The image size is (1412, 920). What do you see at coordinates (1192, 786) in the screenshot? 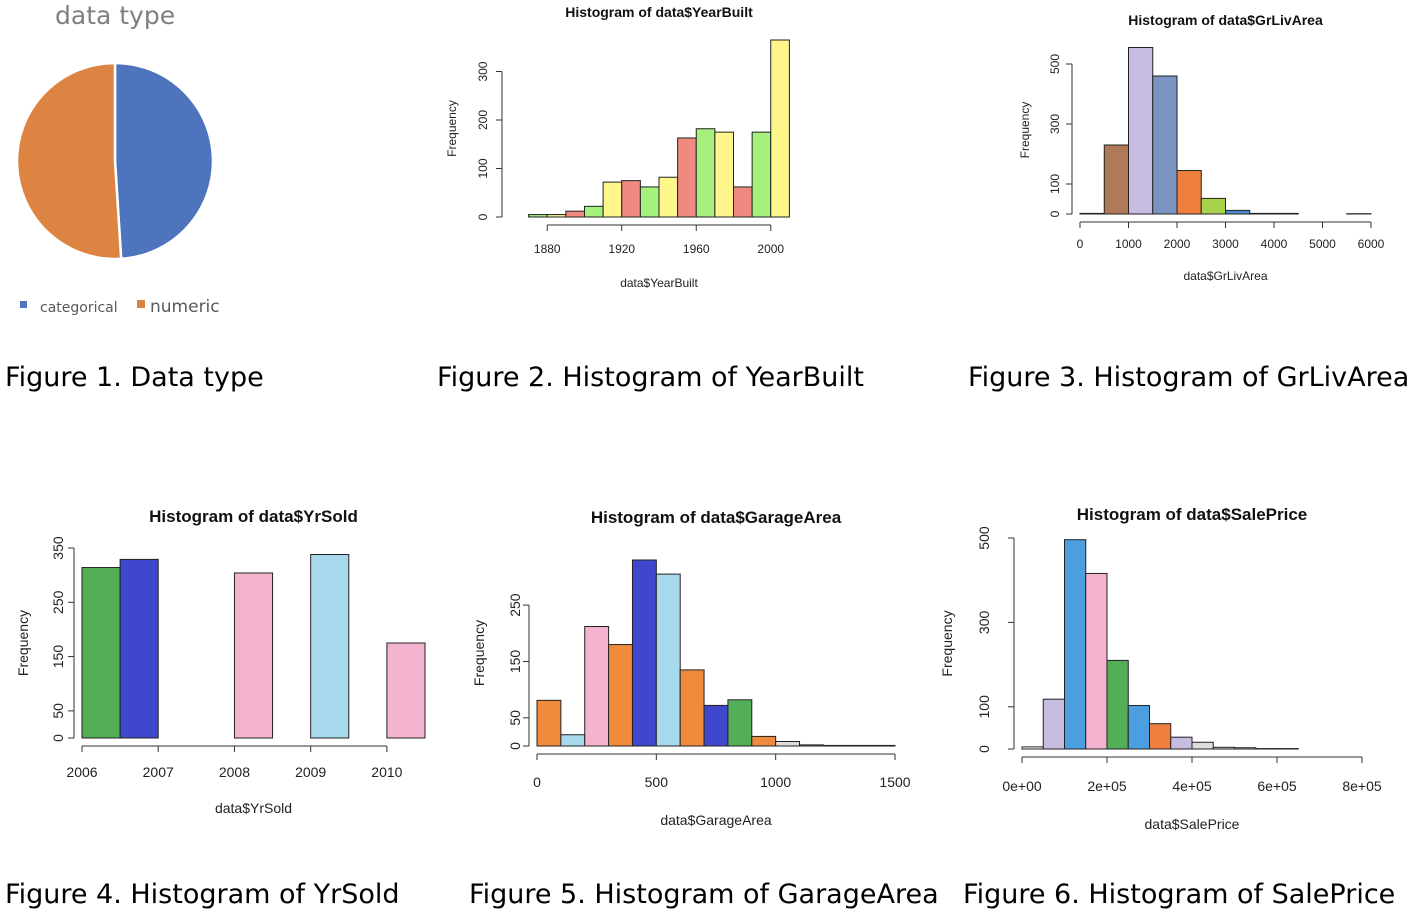
I see `hist-5-x-tick-label: 4e+05` at bounding box center [1192, 786].